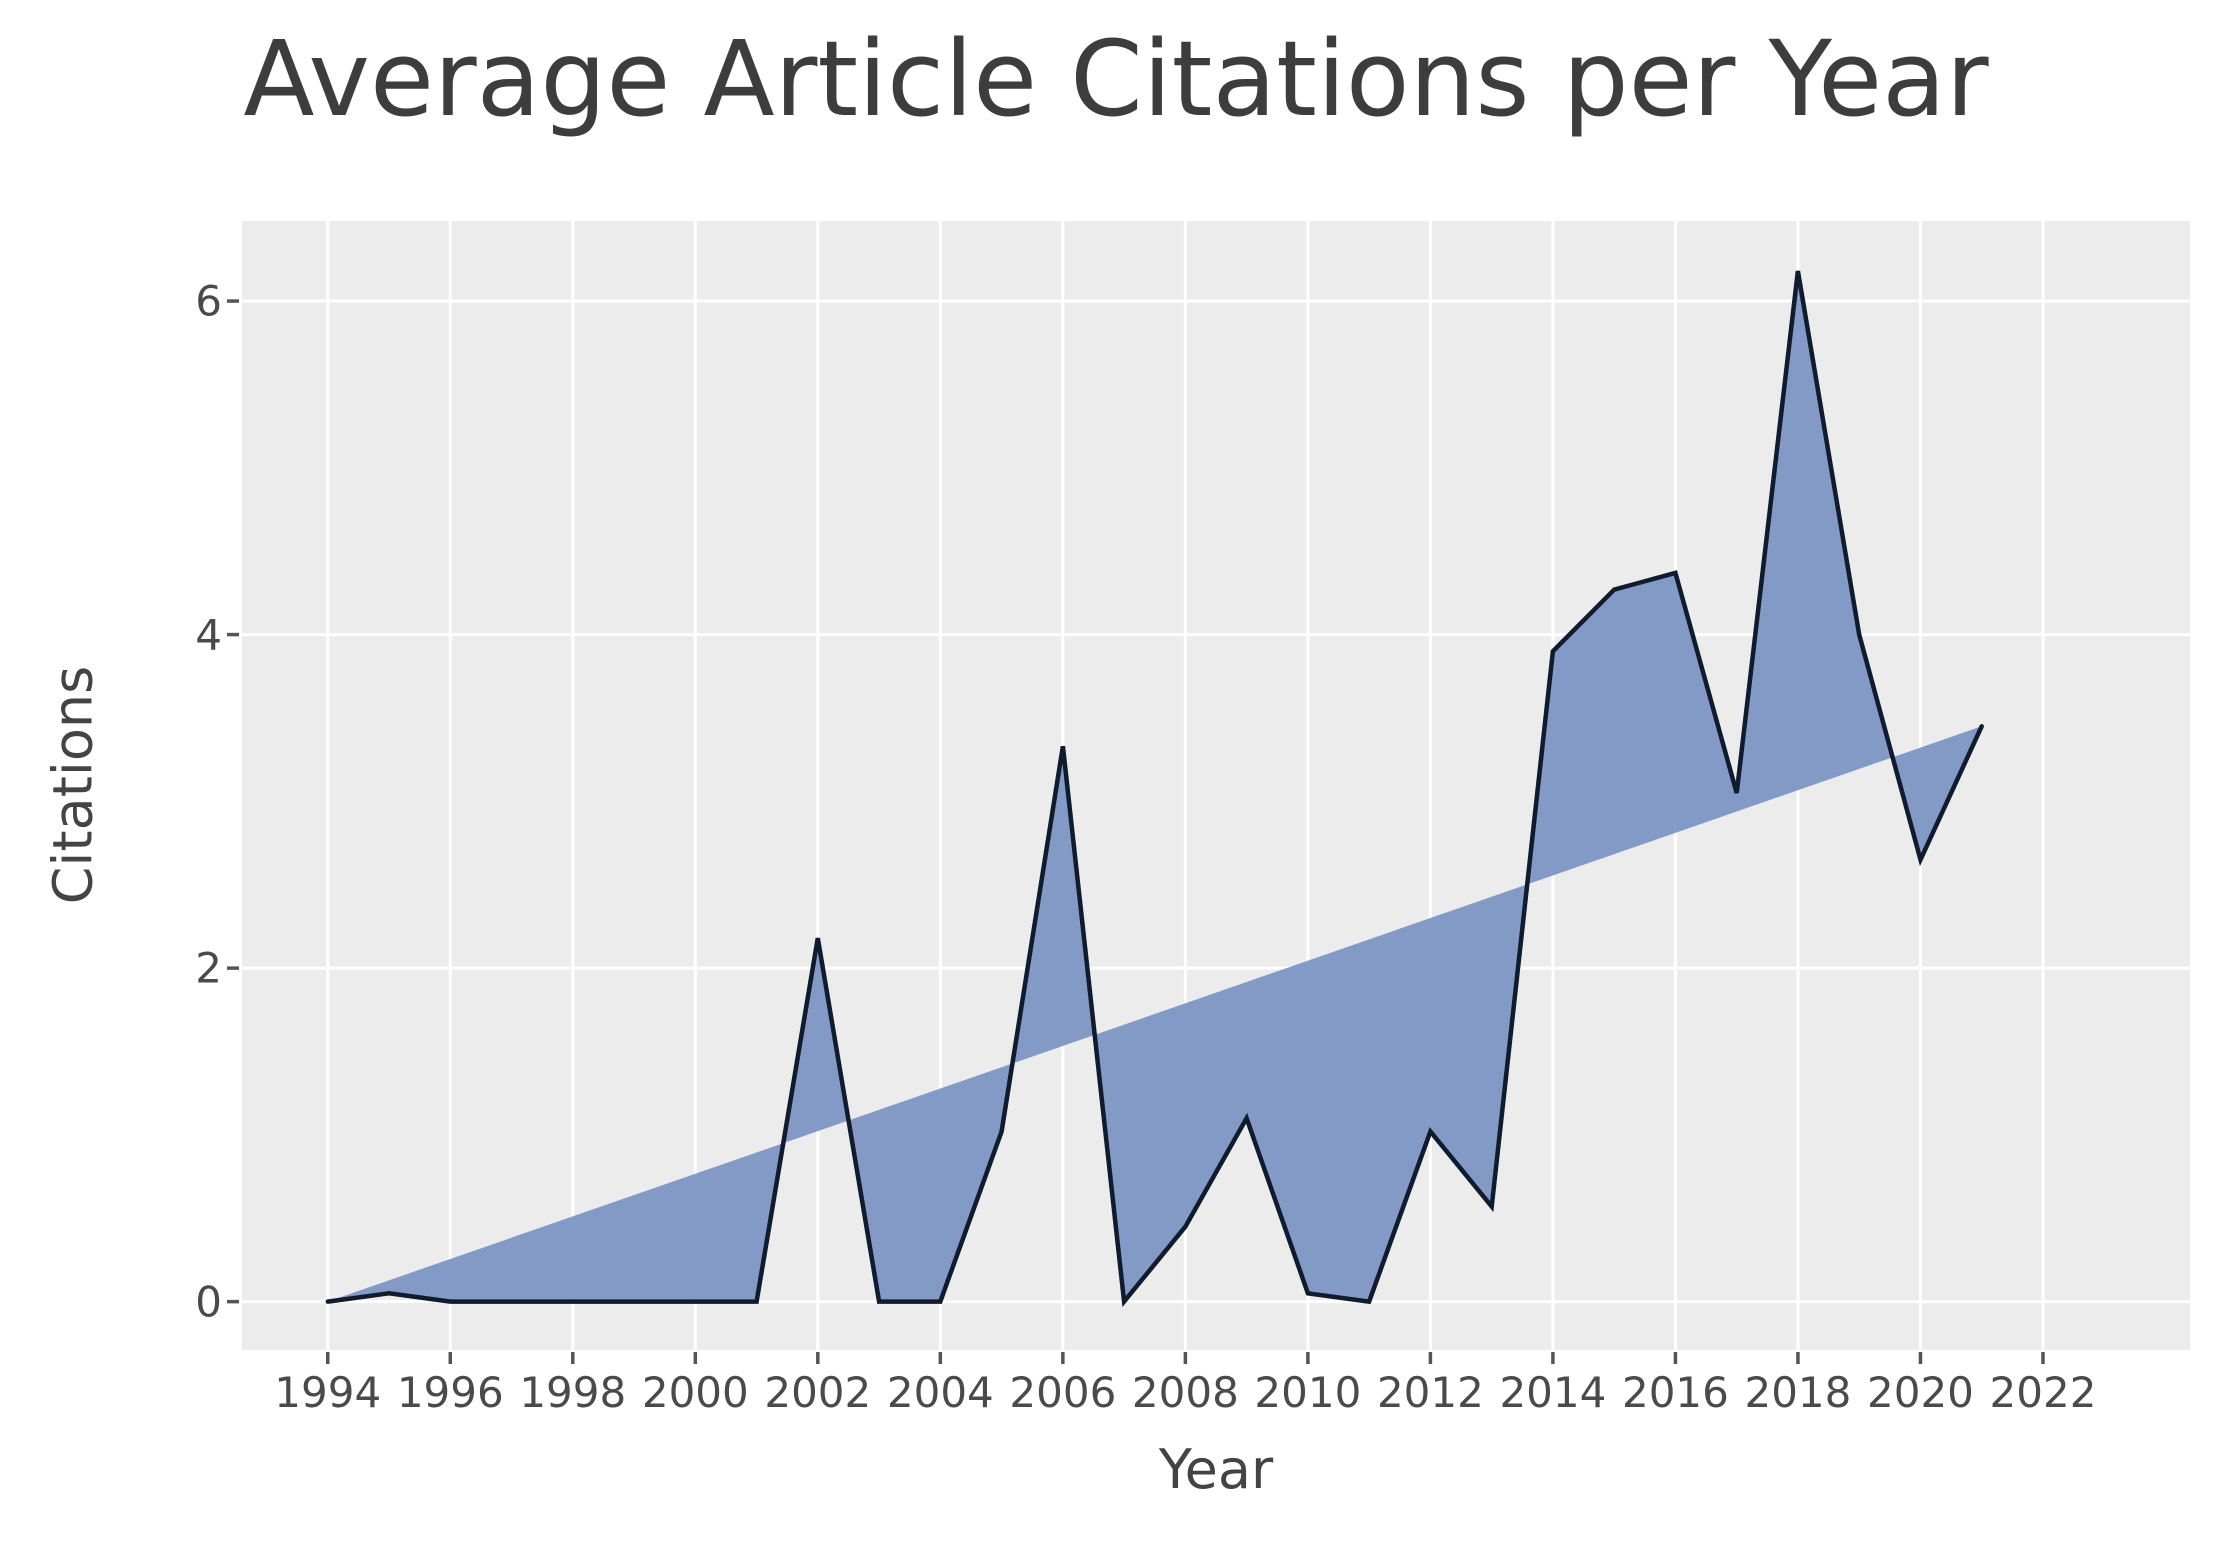 The image size is (2232, 1541). Describe the element at coordinates (208, 1302) in the screenshot. I see `y-tick-label-0: 0` at that location.